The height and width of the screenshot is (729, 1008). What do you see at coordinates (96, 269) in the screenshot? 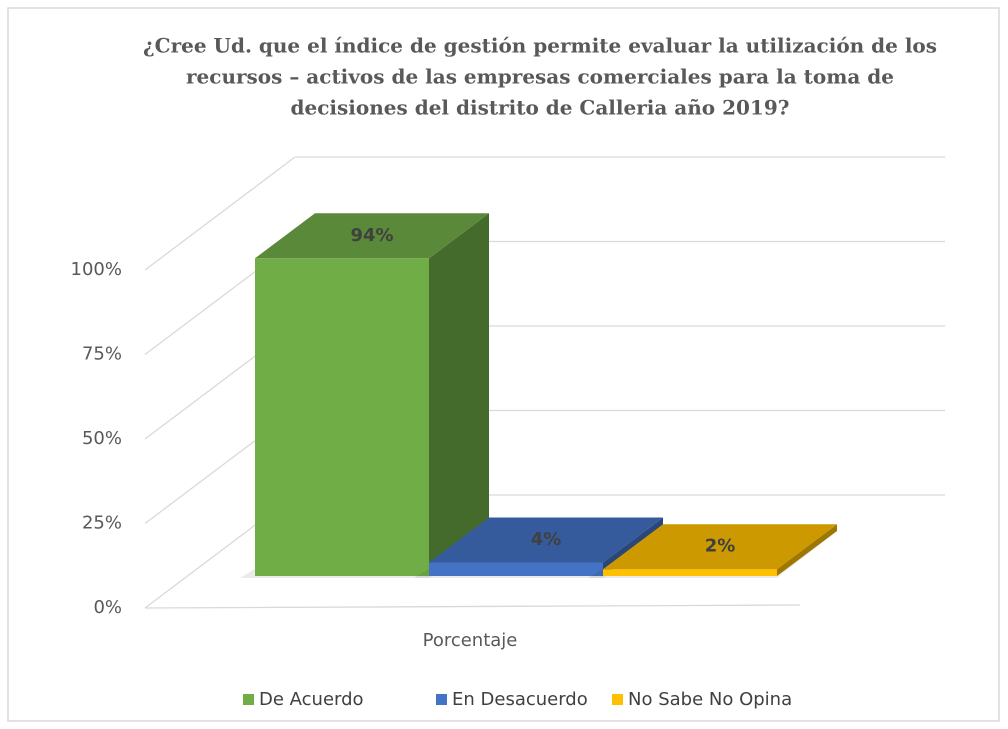
I see `y-tick-label: 100%` at bounding box center [96, 269].